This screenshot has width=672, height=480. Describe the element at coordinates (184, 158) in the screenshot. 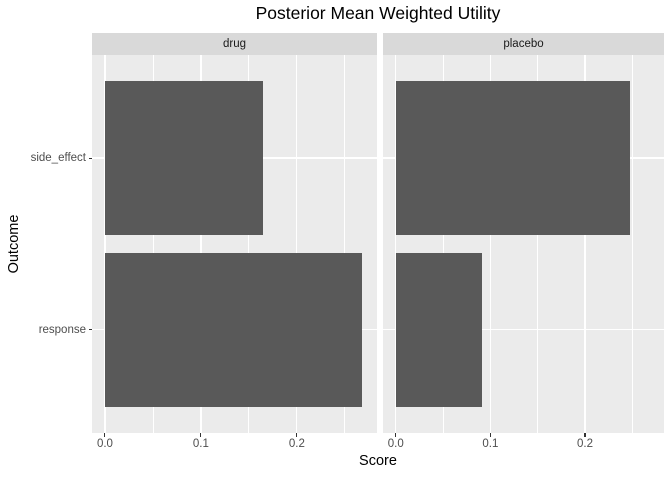

I see `bar-drug-side_effect` at that location.